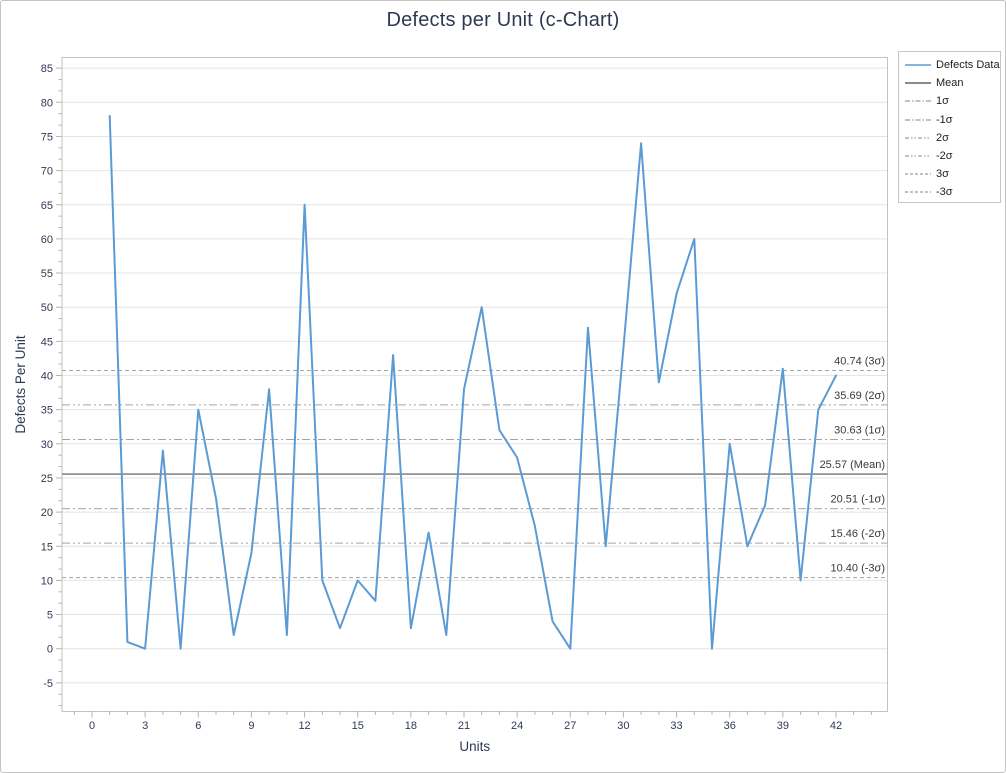 This screenshot has width=1006, height=773. What do you see at coordinates (944, 192) in the screenshot?
I see `legend-item-label: -3σ` at bounding box center [944, 192].